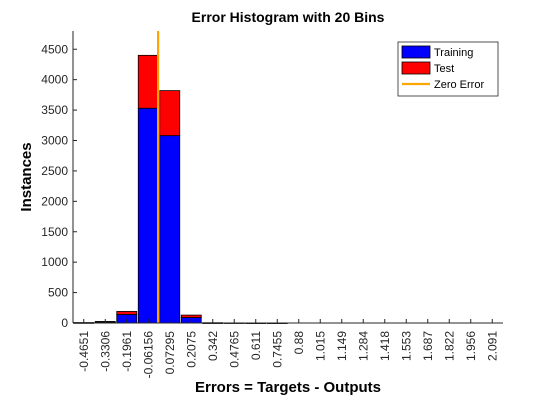 The image size is (560, 420). I want to click on legend: Training Test Zero Error, so click(448, 69).